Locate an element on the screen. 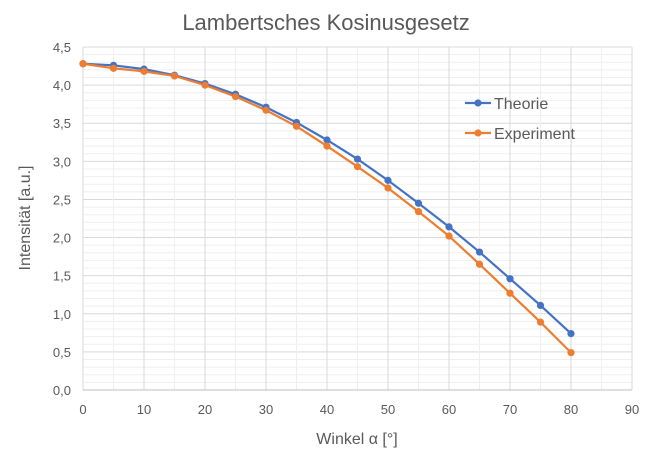 The width and height of the screenshot is (652, 455). y-tick-label: 1,5 is located at coordinates (62, 276).